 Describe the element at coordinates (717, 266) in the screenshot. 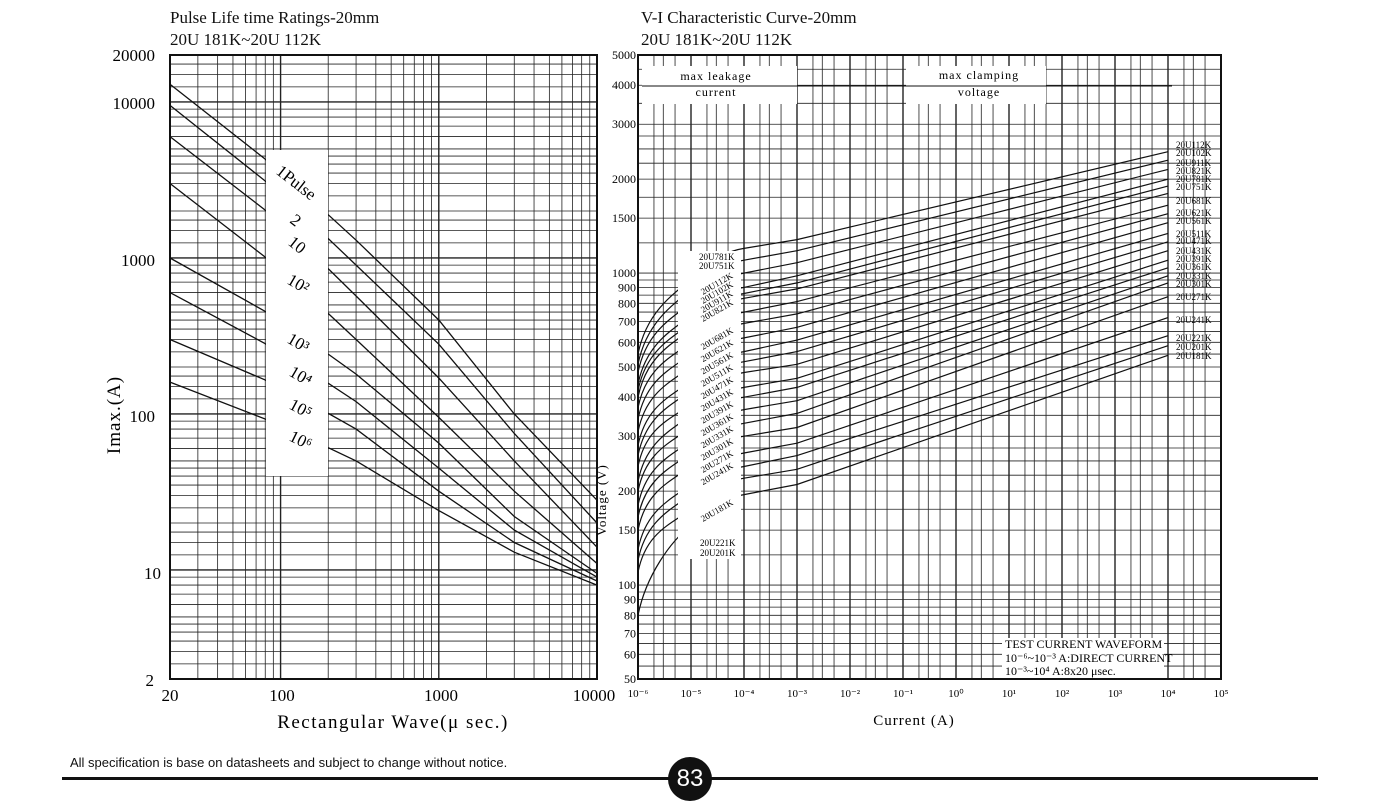

I see `left-top-model-label: 20U751K` at that location.